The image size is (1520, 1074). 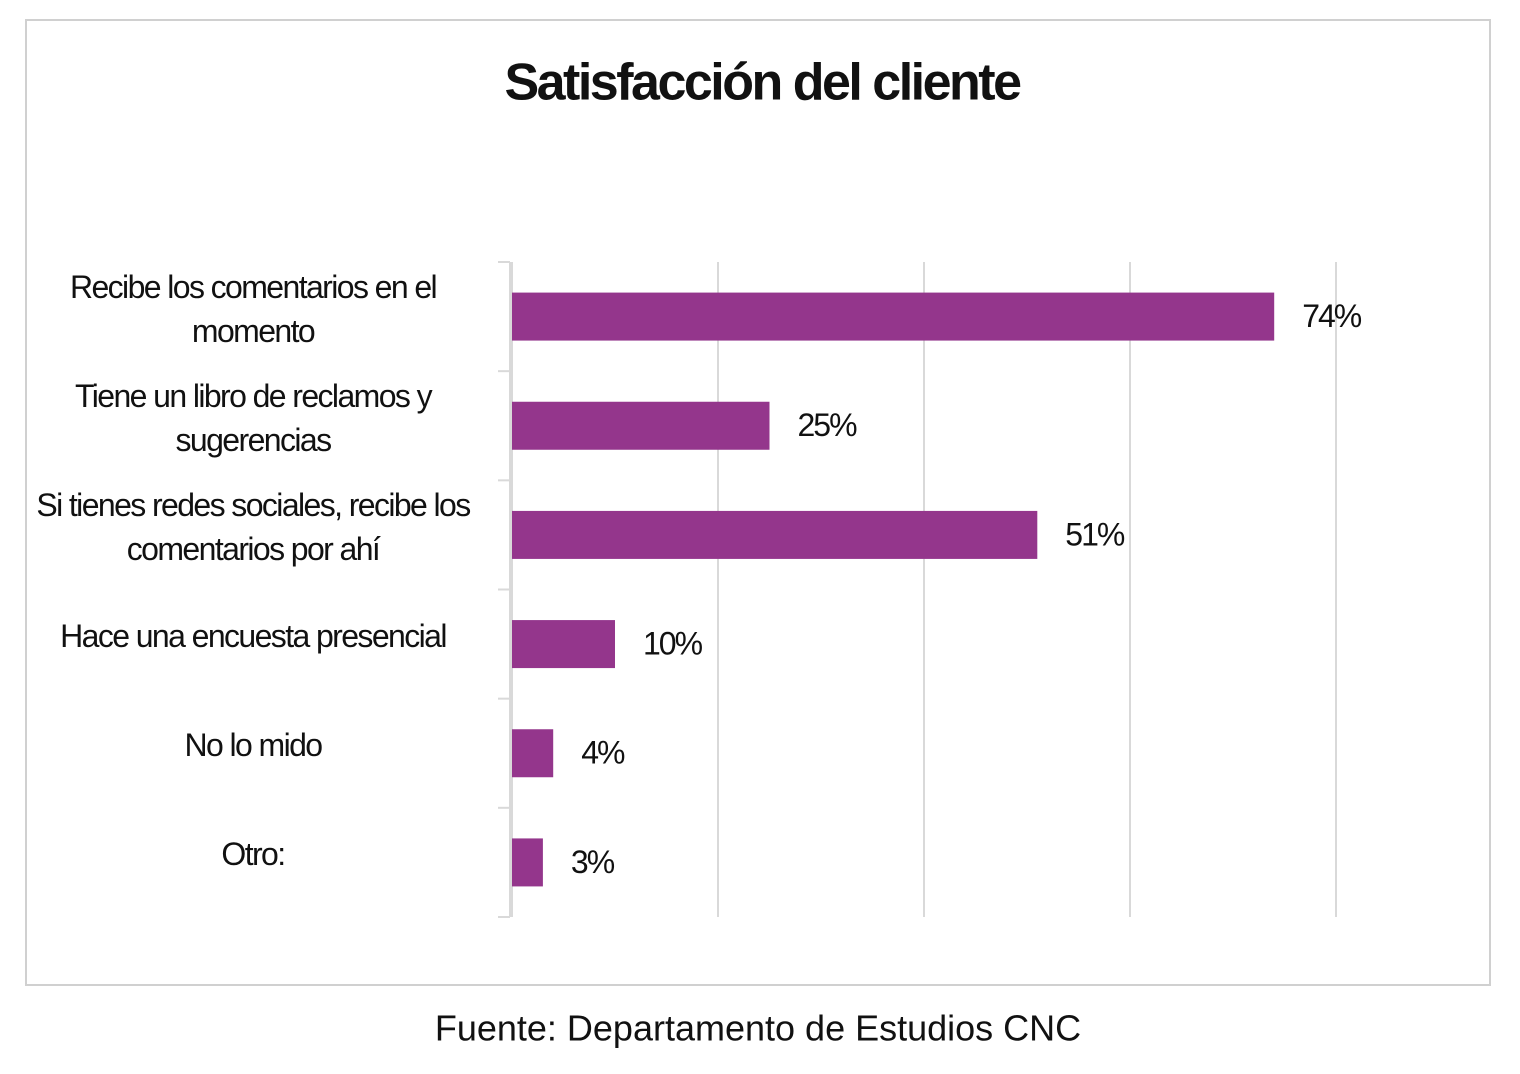 I want to click on value-label: 51%, so click(x=1095, y=534).